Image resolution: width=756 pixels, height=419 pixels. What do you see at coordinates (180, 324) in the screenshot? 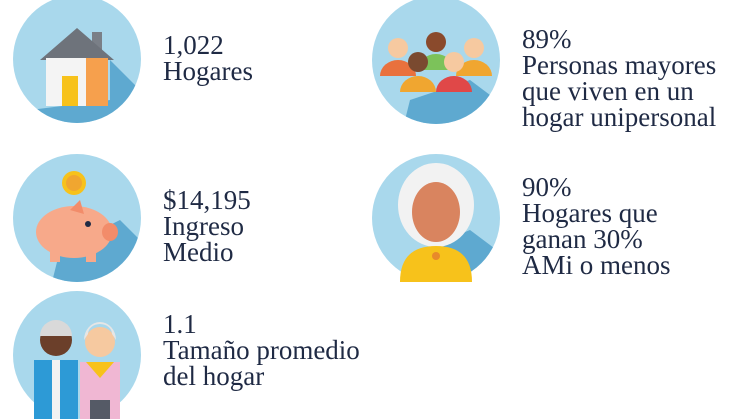
I see `stat-value: 1.1` at bounding box center [180, 324].